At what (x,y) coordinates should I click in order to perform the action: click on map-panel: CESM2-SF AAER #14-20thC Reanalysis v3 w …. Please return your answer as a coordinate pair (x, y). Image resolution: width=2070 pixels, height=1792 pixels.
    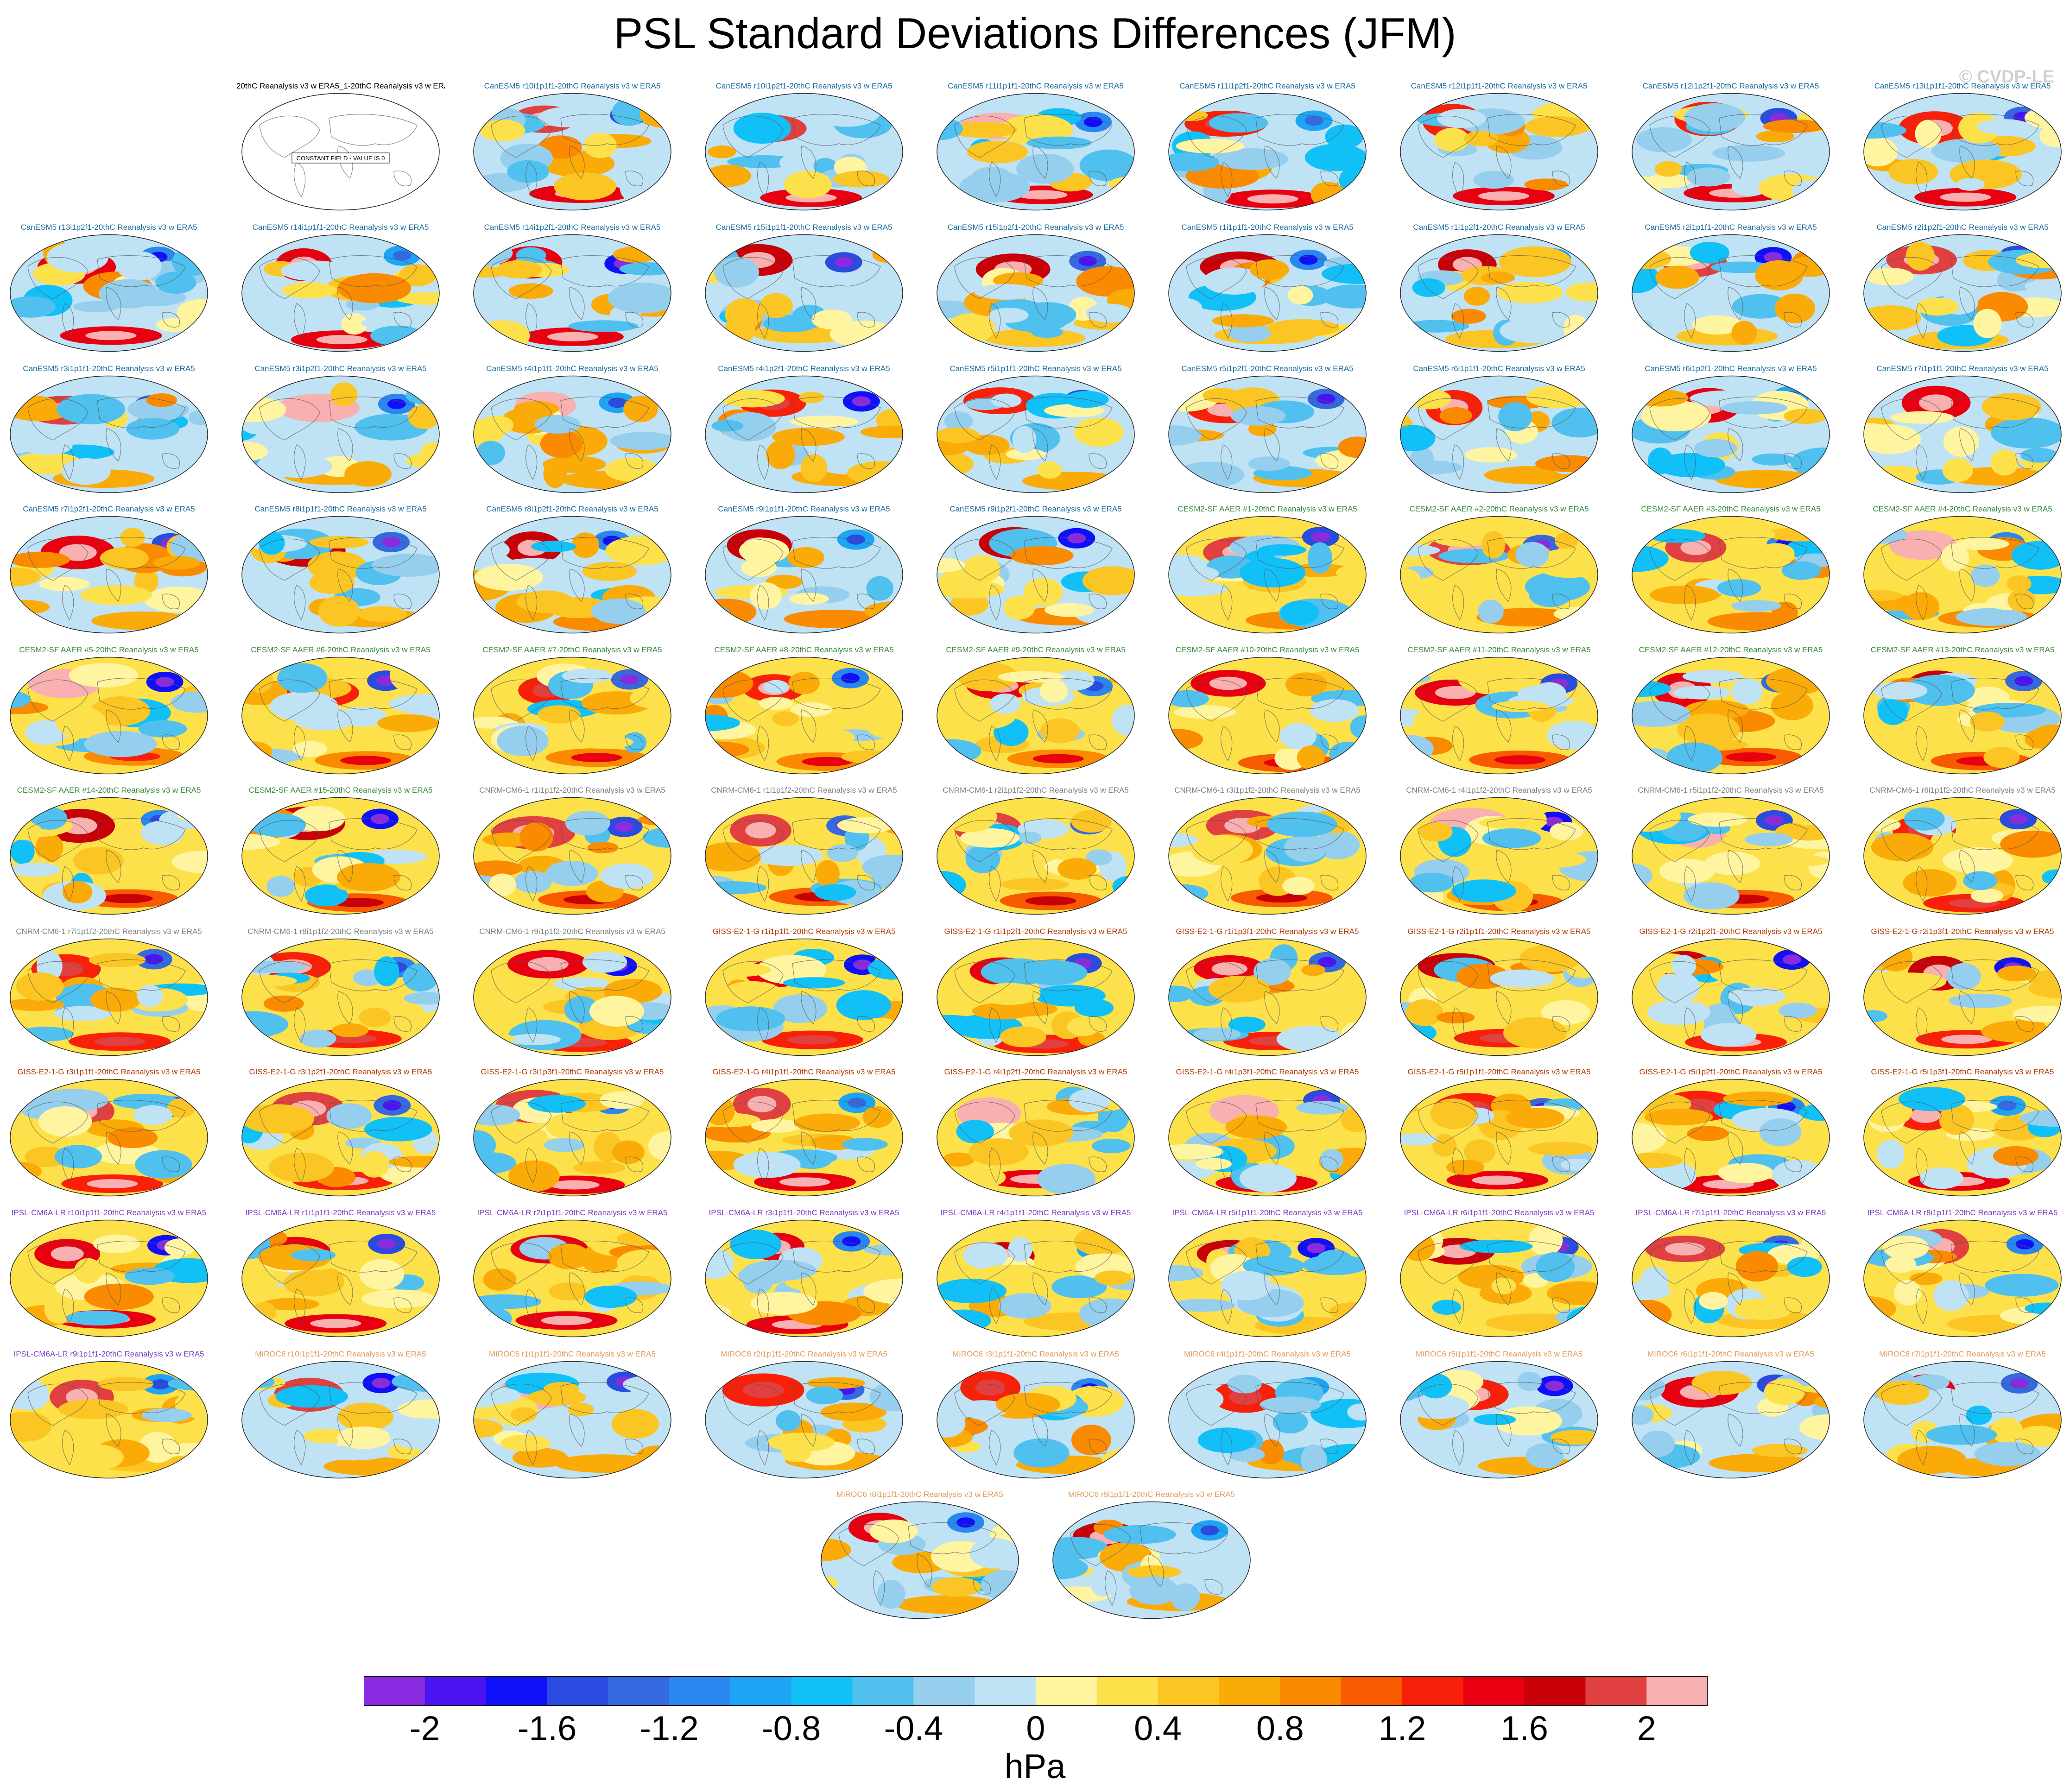
    Looking at the image, I should click on (109, 853).